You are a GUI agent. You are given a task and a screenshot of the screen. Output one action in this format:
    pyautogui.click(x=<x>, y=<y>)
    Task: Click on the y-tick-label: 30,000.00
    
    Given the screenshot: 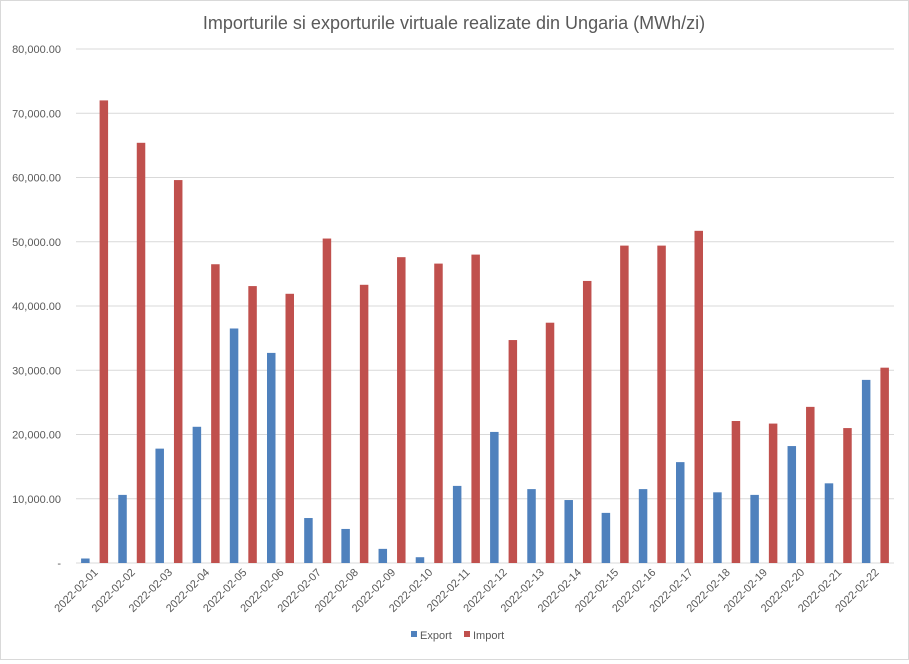 What is the action you would take?
    pyautogui.click(x=36, y=371)
    